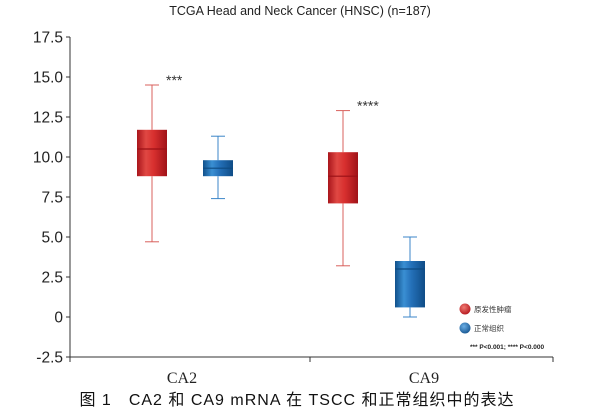  What do you see at coordinates (272, 93) in the screenshot?
I see `significance-markers: *******` at bounding box center [272, 93].